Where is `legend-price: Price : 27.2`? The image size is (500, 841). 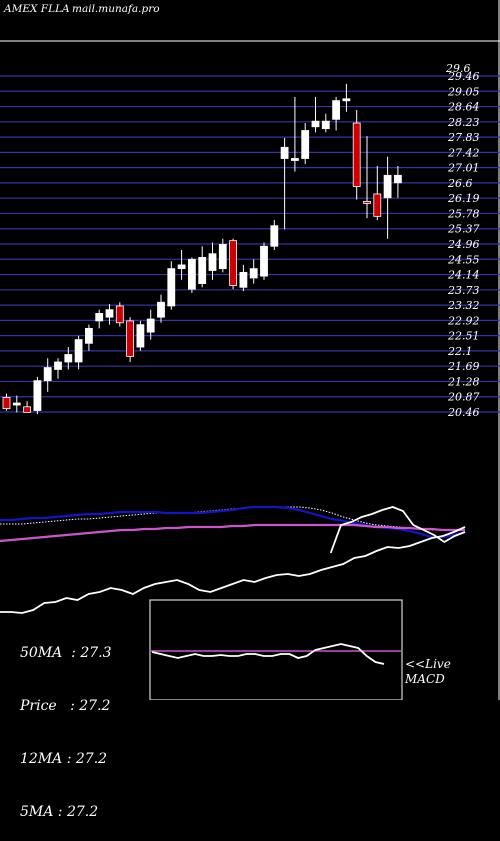
legend-price: Price : 27.2 is located at coordinates (65, 706).